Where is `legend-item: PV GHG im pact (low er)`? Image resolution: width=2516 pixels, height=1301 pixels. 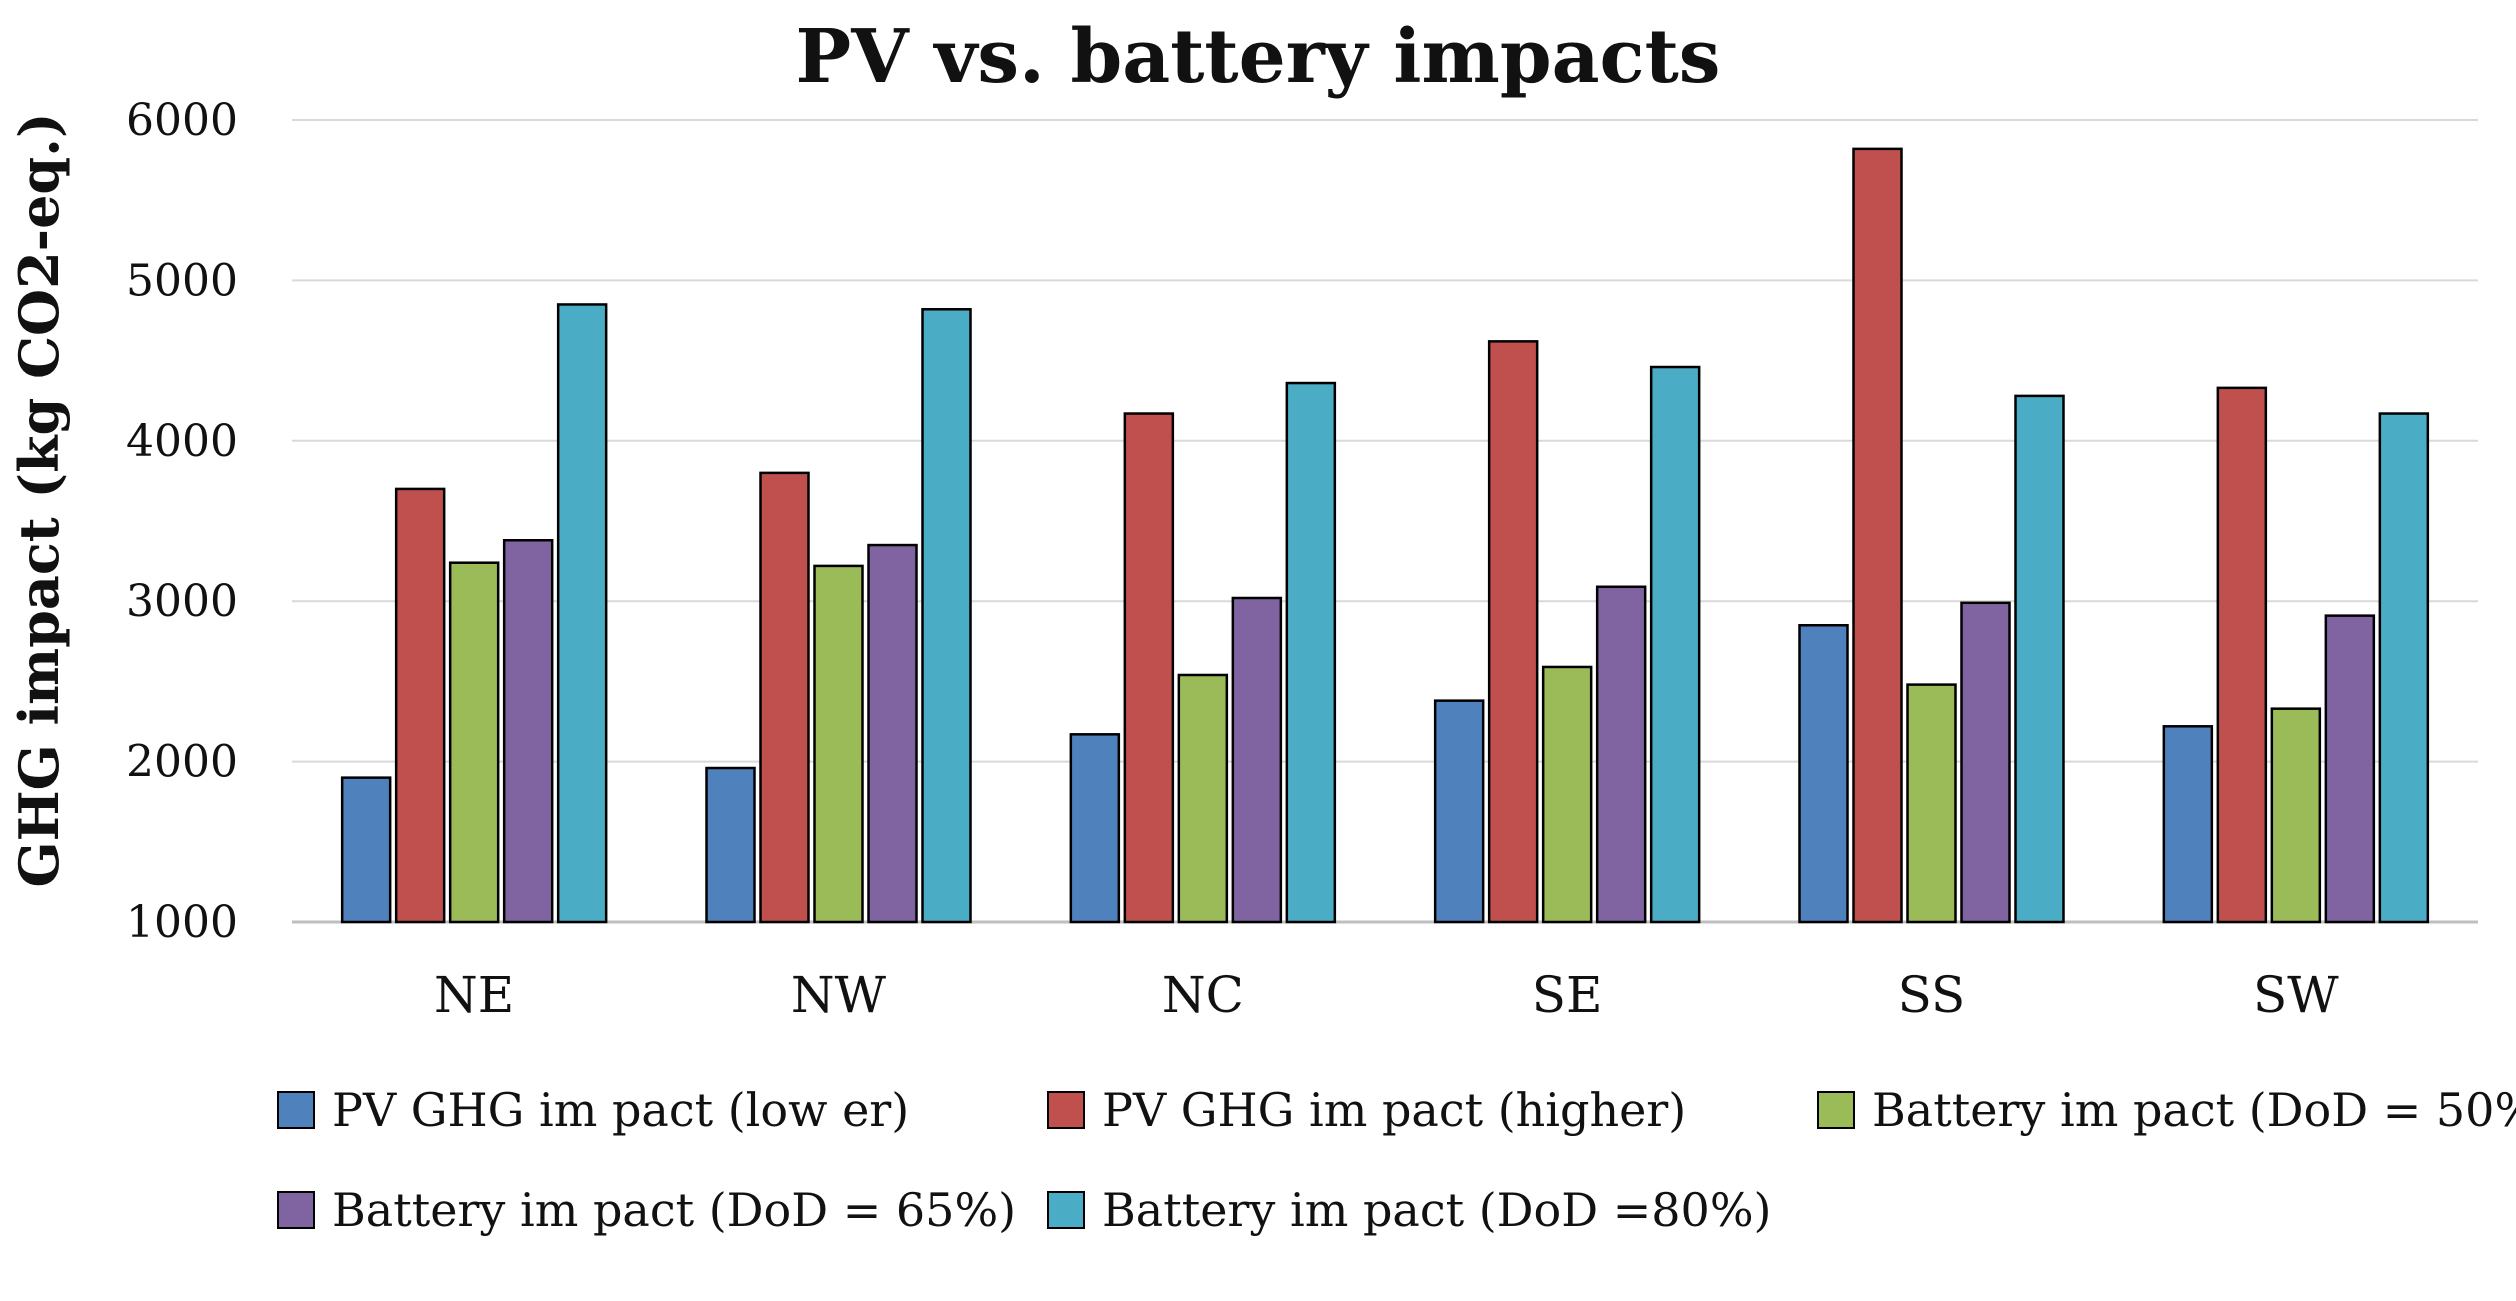 legend-item: PV GHG im pact (low er) is located at coordinates (593, 1110).